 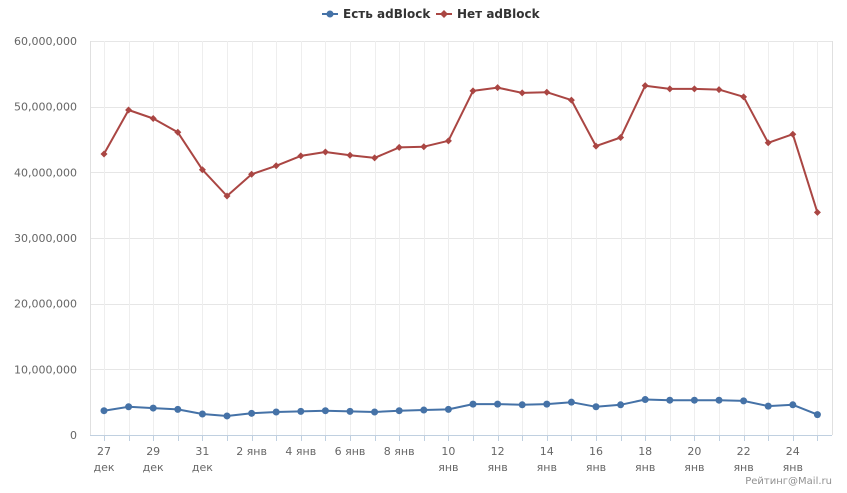 I want to click on y-tick-label: 40,000,000, so click(x=45, y=172).